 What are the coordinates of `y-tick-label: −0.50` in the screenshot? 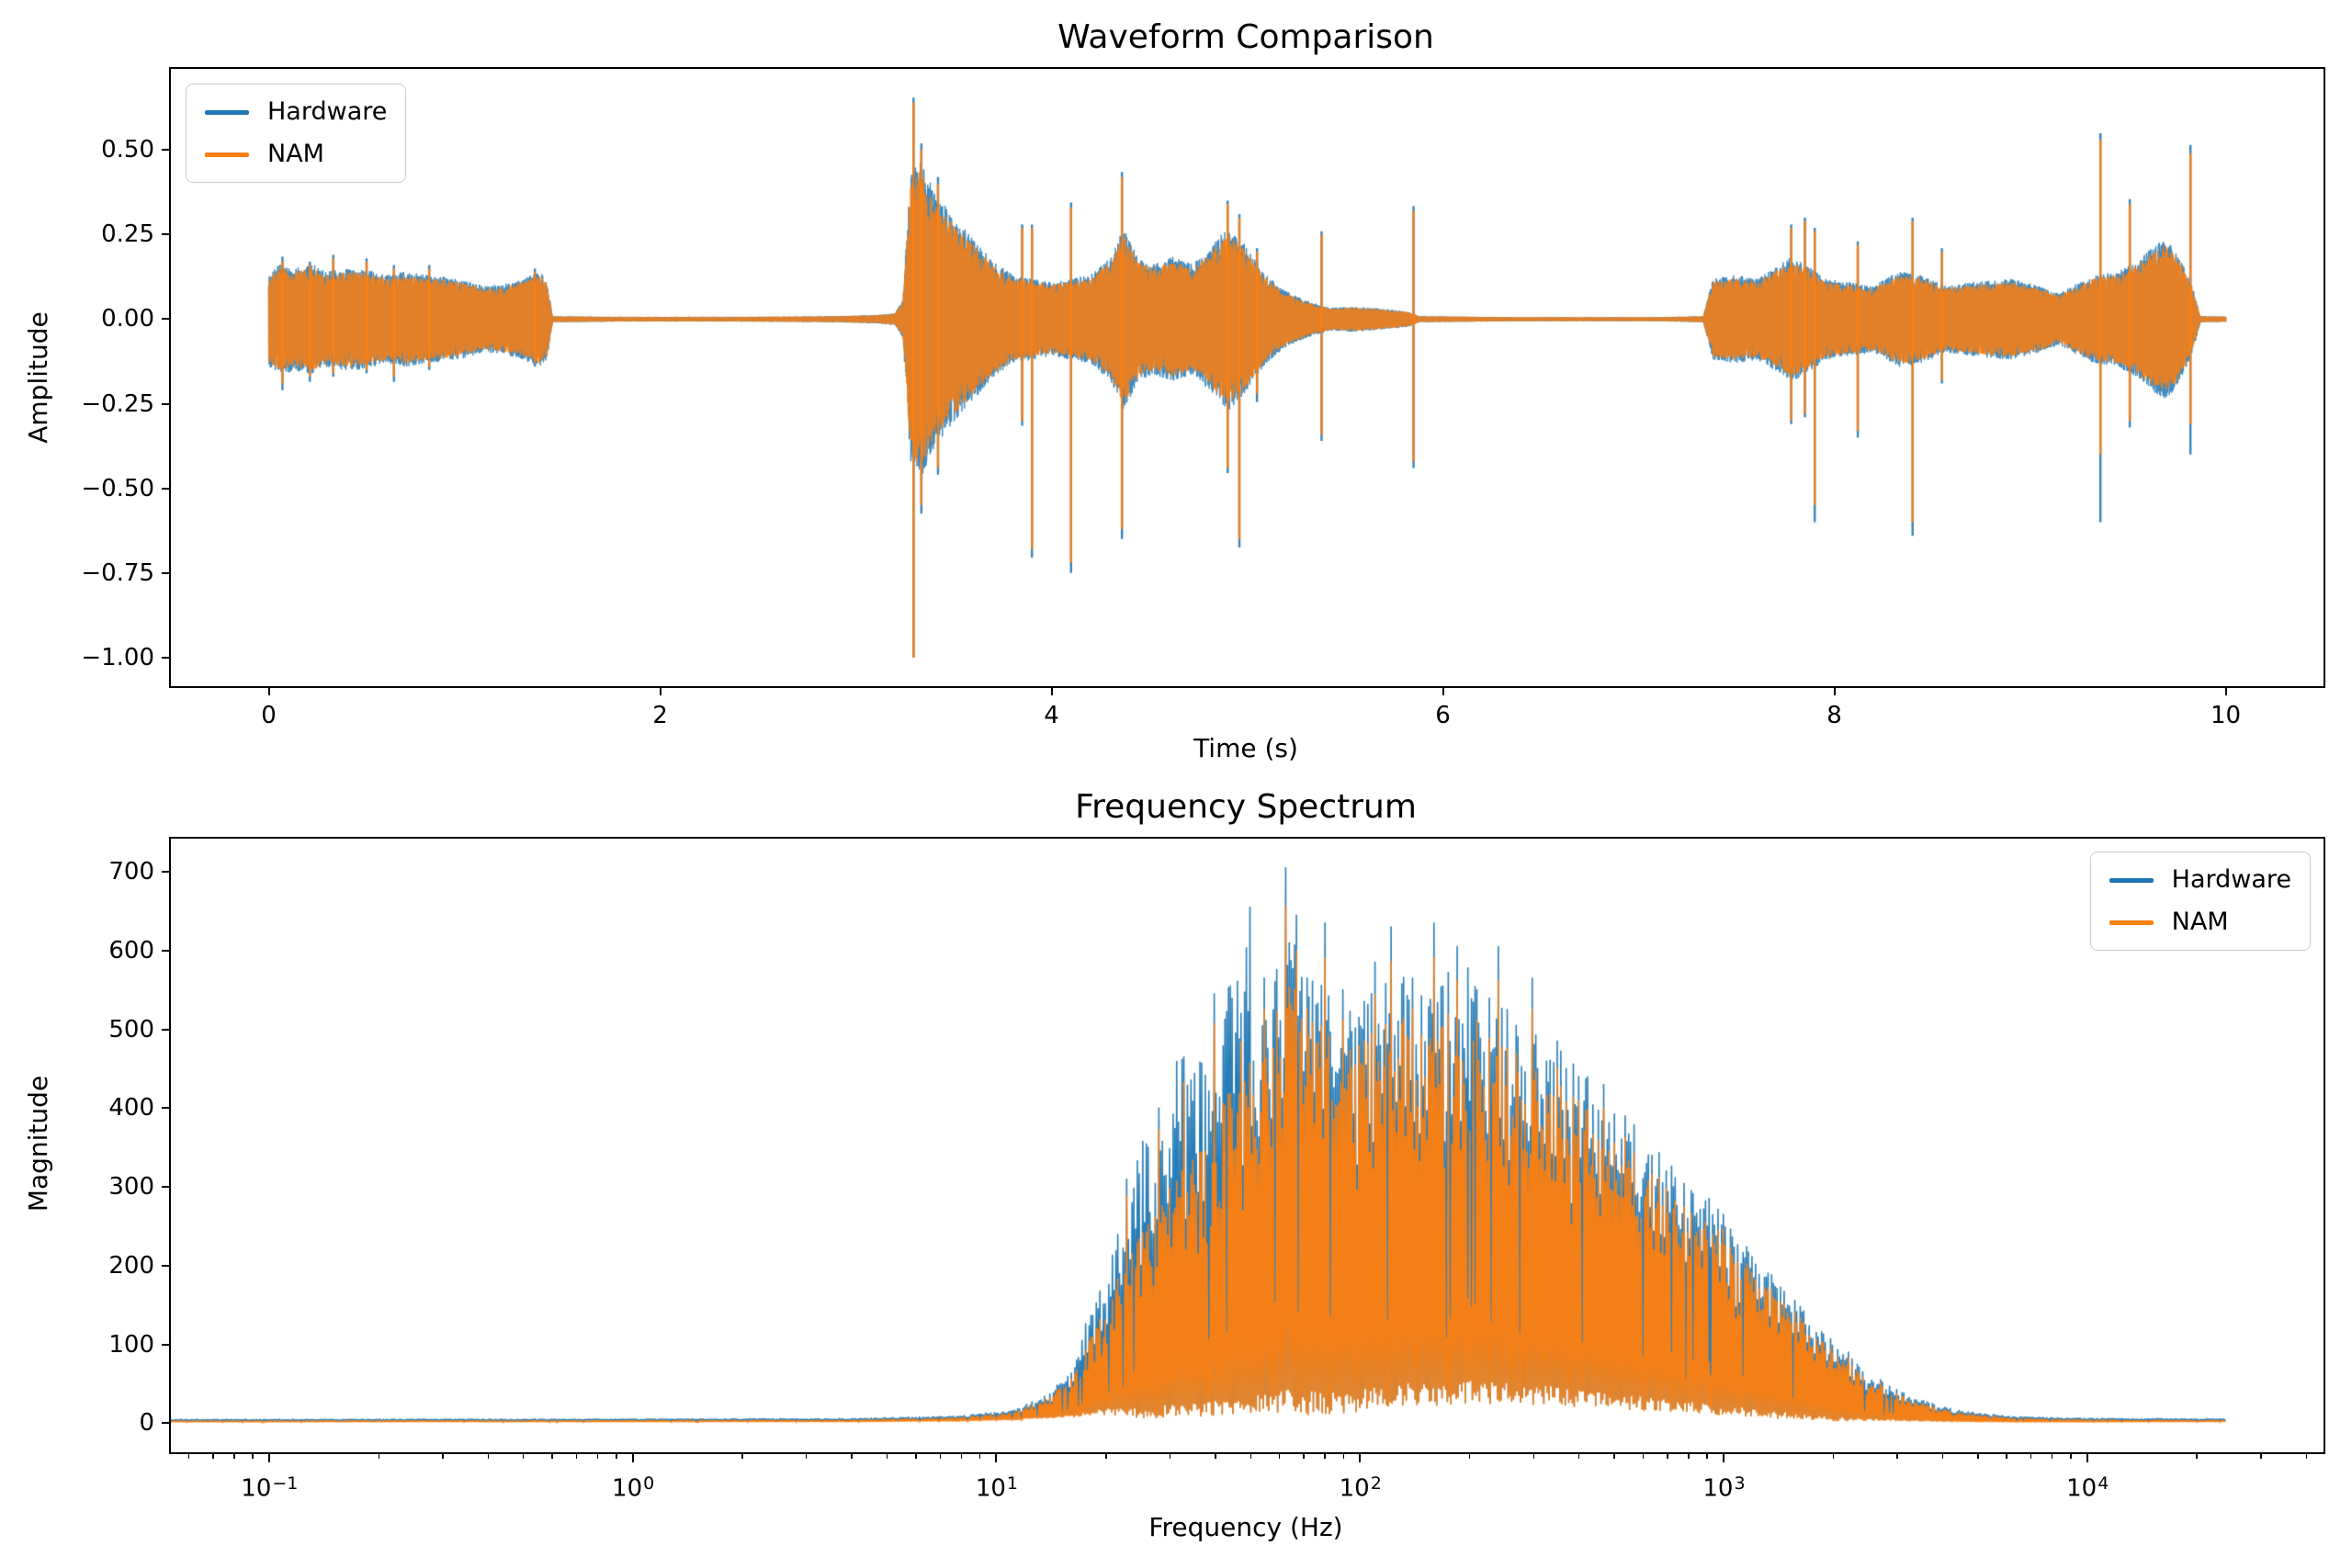 It's located at (117, 488).